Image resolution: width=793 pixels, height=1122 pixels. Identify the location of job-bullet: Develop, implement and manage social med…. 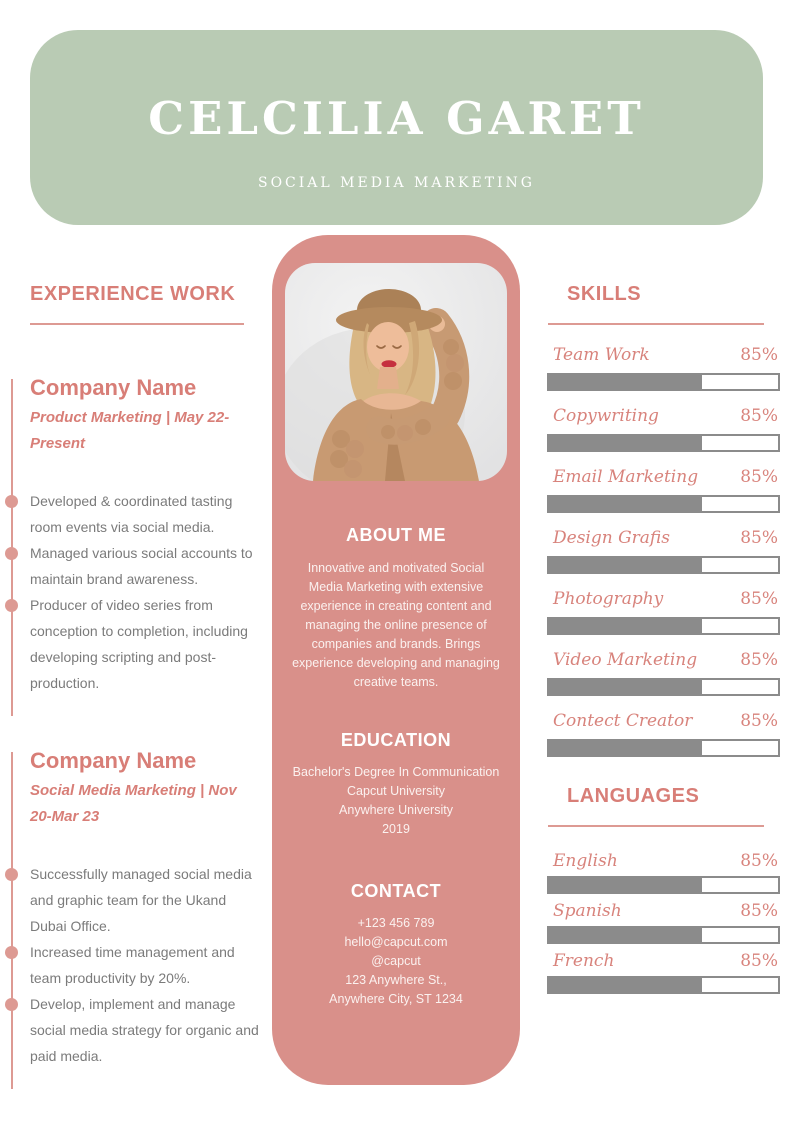
(133, 1030).